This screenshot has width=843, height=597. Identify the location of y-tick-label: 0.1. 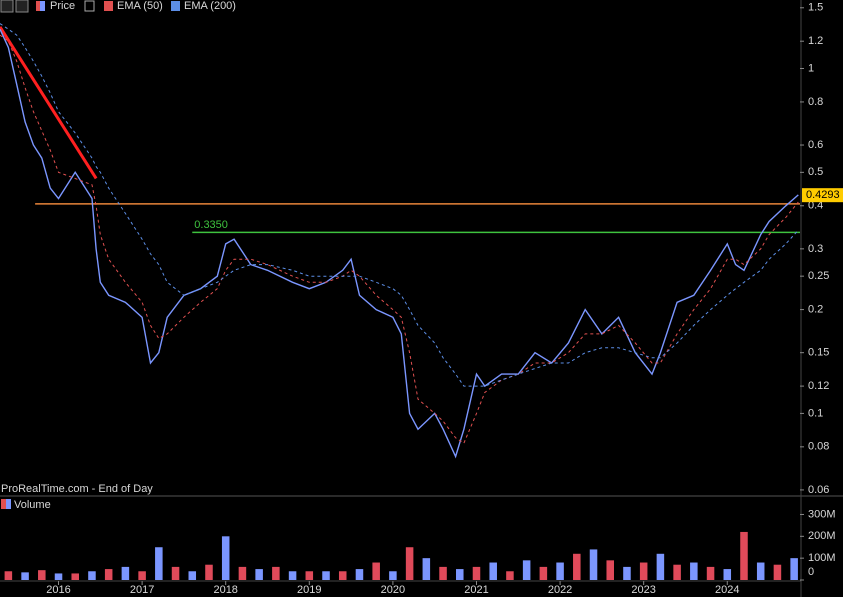
(815, 413).